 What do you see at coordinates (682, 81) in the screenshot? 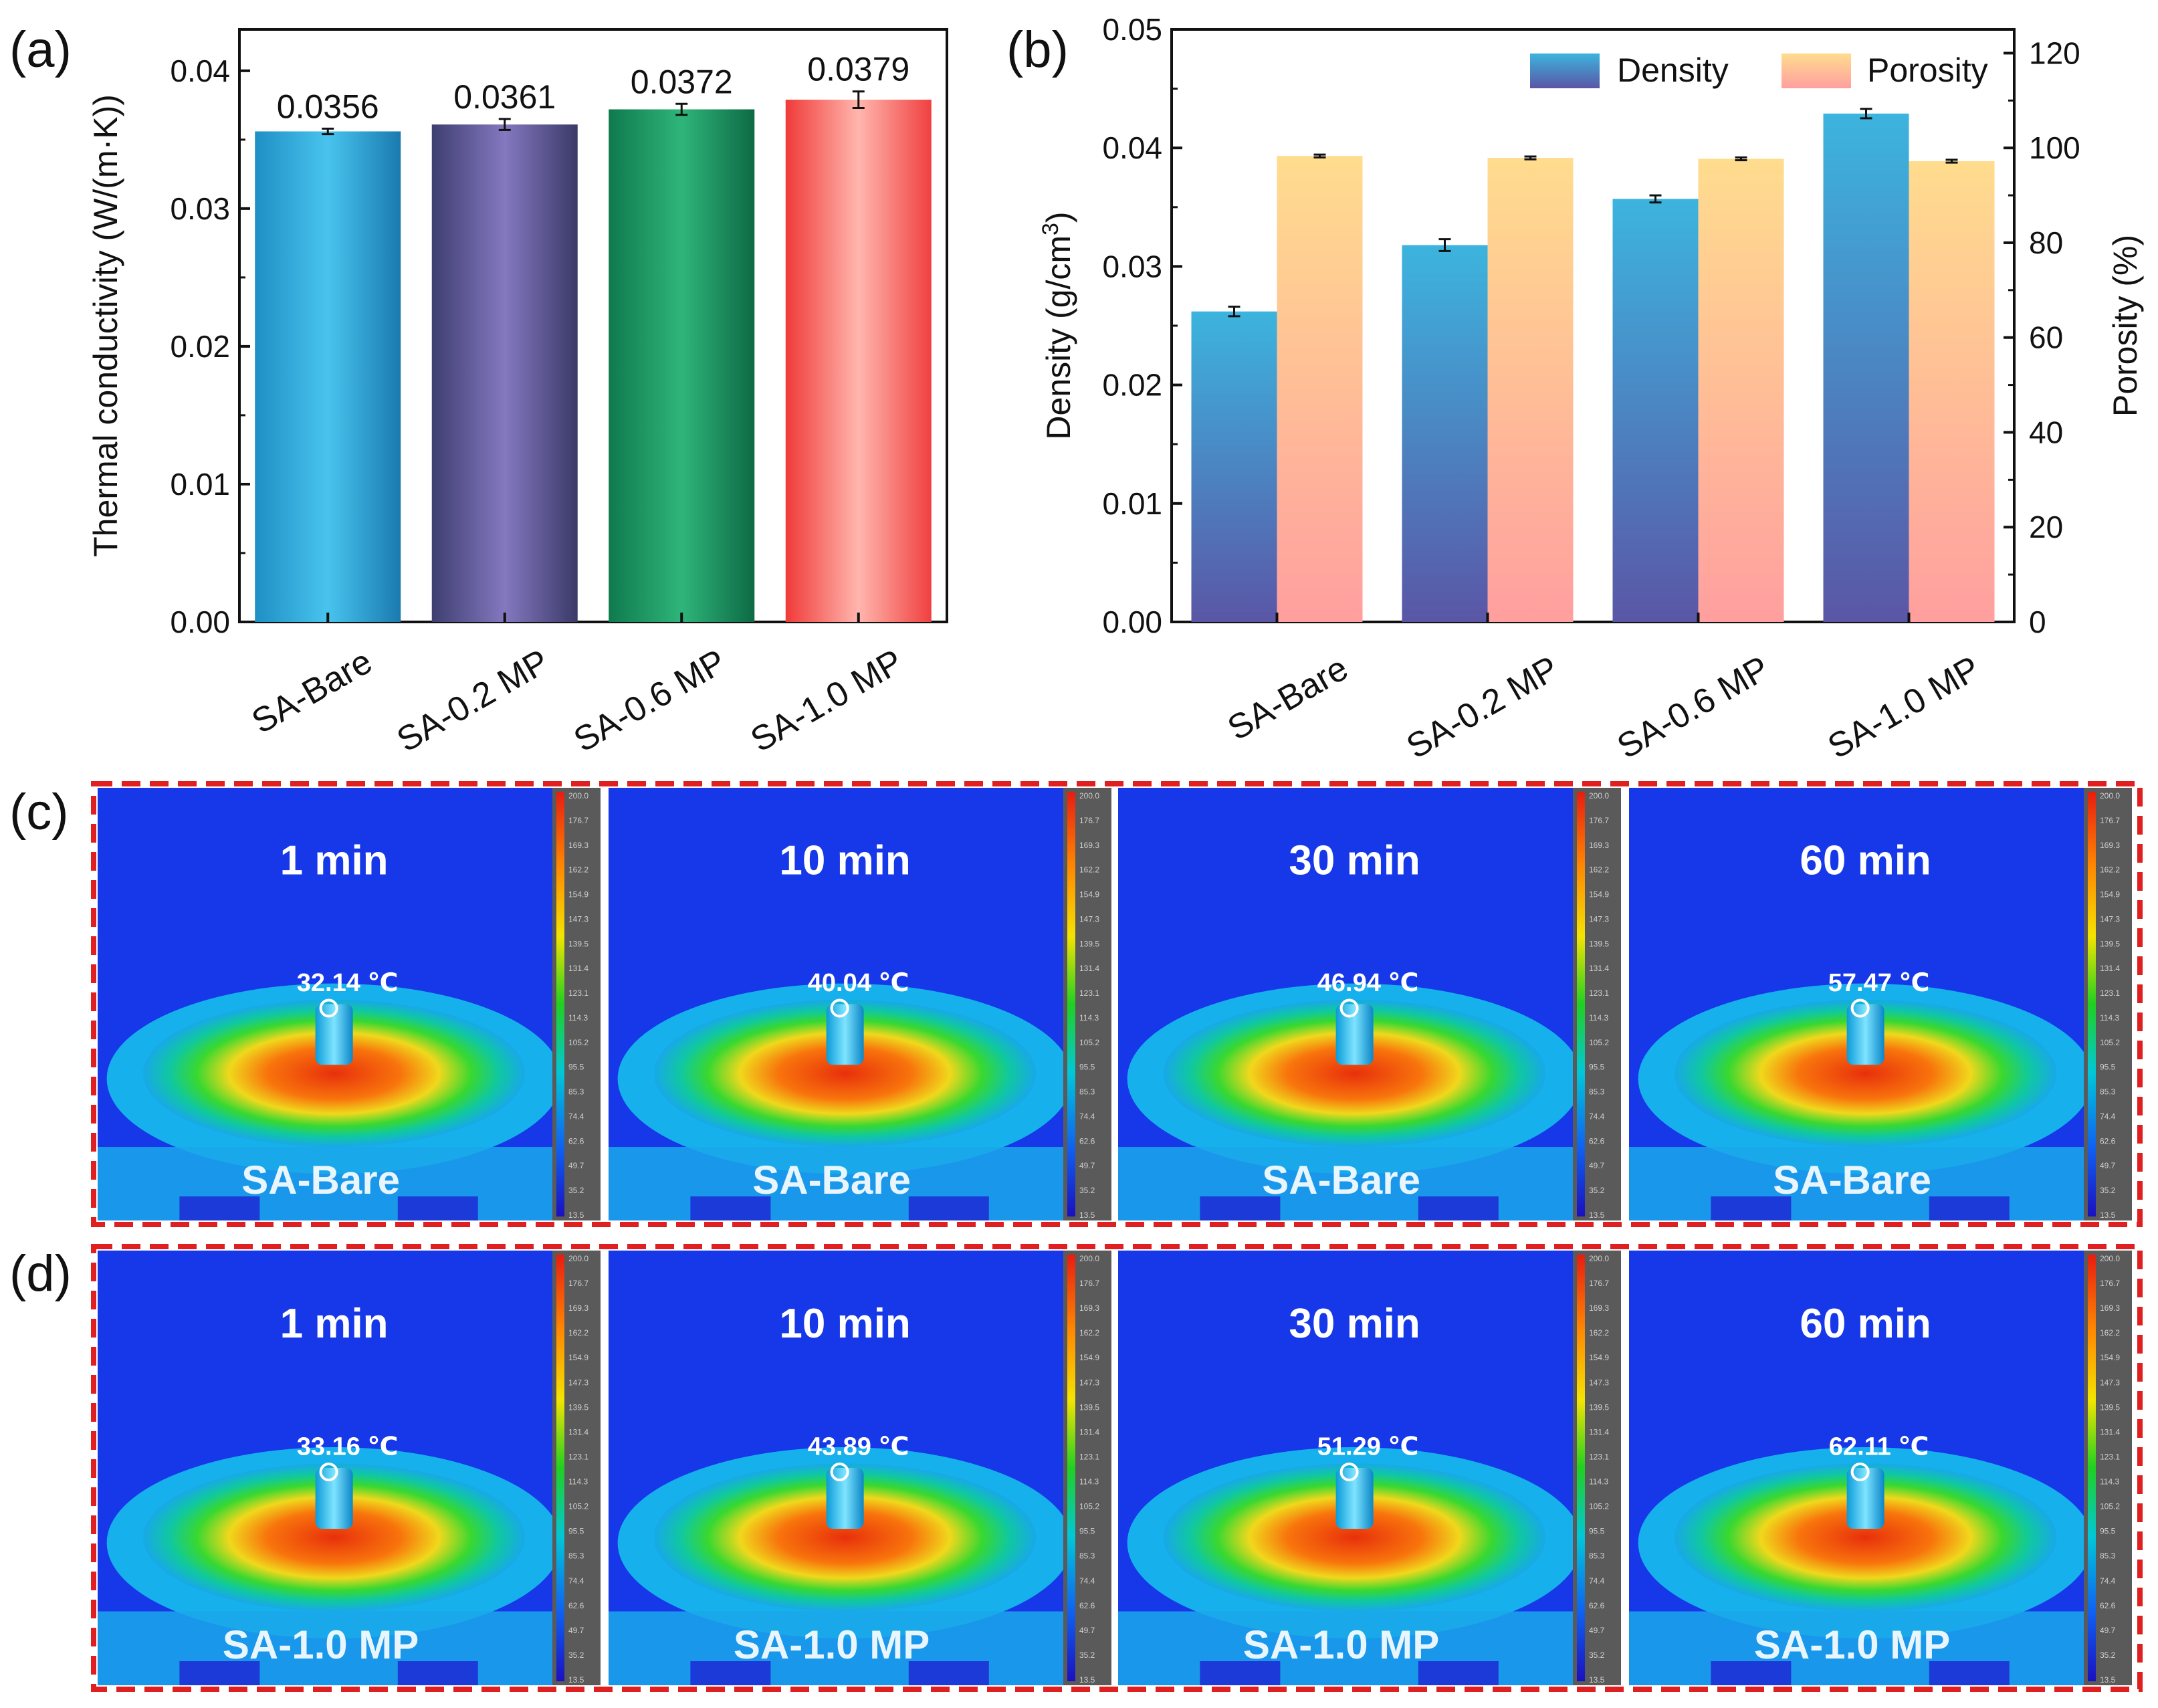
I see `value-label: 0.0372` at bounding box center [682, 81].